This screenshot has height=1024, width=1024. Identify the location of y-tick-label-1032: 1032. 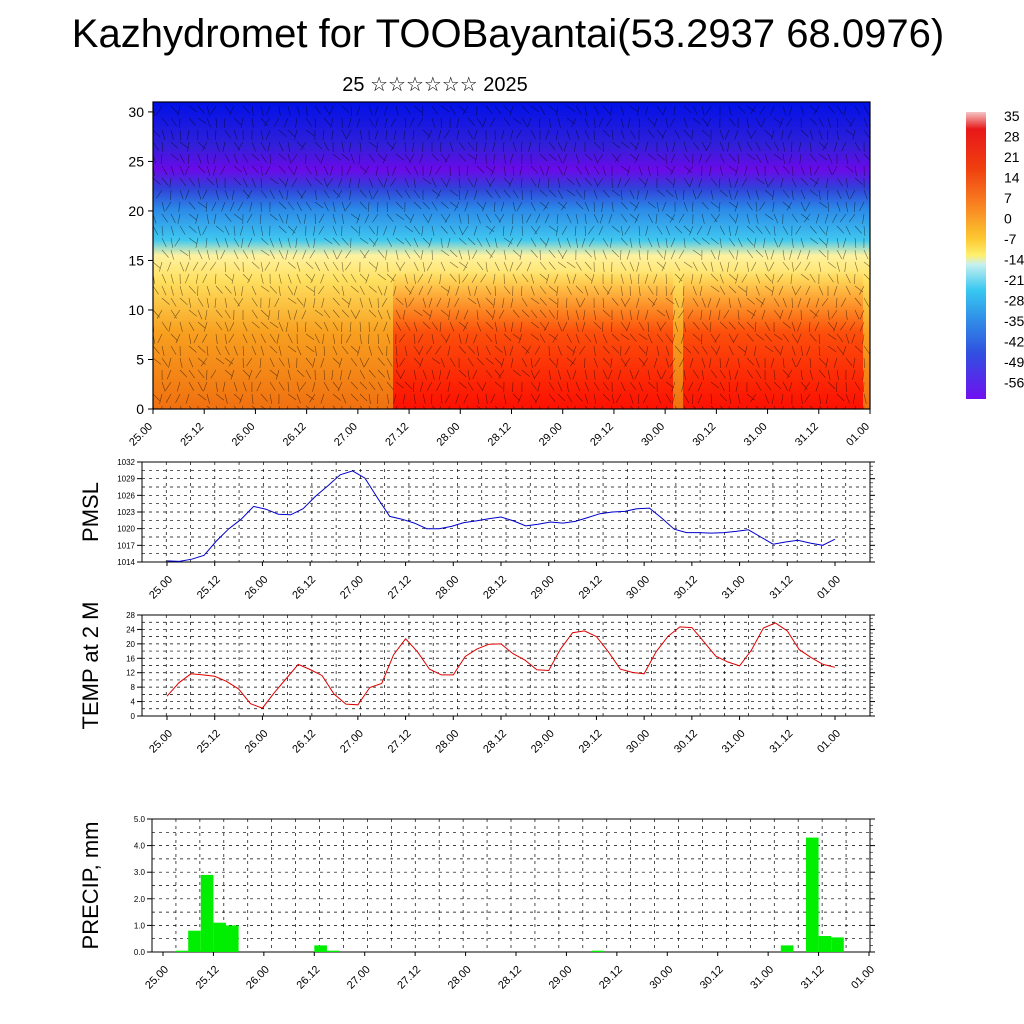
(126, 462).